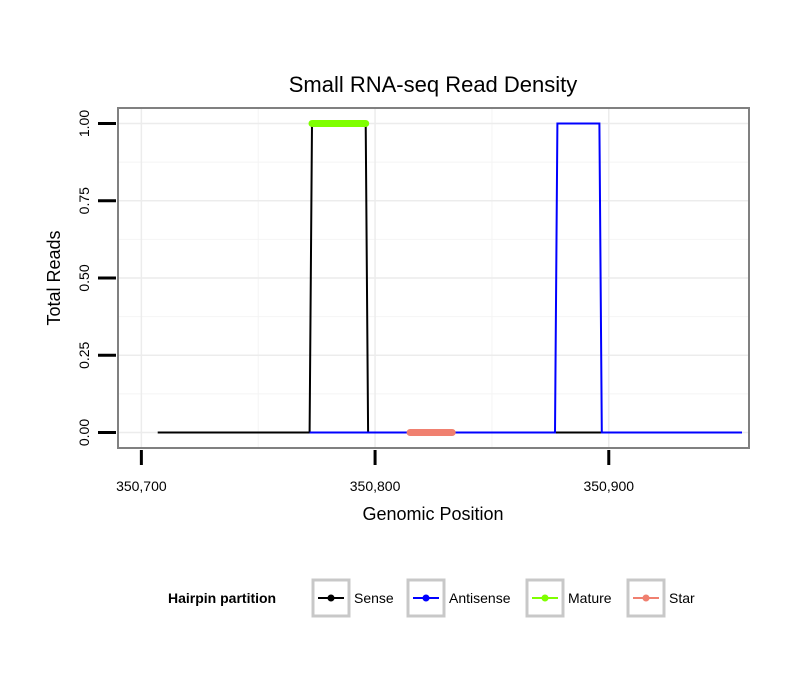  What do you see at coordinates (480, 598) in the screenshot?
I see `legend-label-antisense: Antisense` at bounding box center [480, 598].